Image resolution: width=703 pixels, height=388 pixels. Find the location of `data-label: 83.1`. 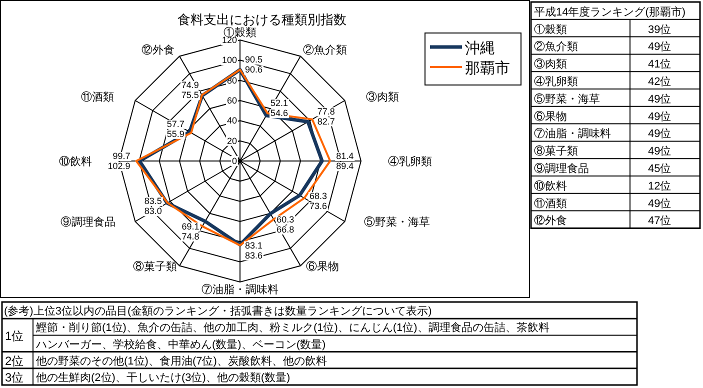

data-label: 83.1 is located at coordinates (254, 245).